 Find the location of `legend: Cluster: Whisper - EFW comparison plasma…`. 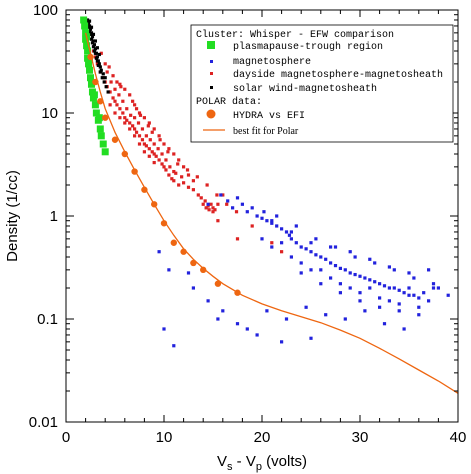

legend: Cluster: Whisper - EFW comparison plasma… is located at coordinates (322, 83).